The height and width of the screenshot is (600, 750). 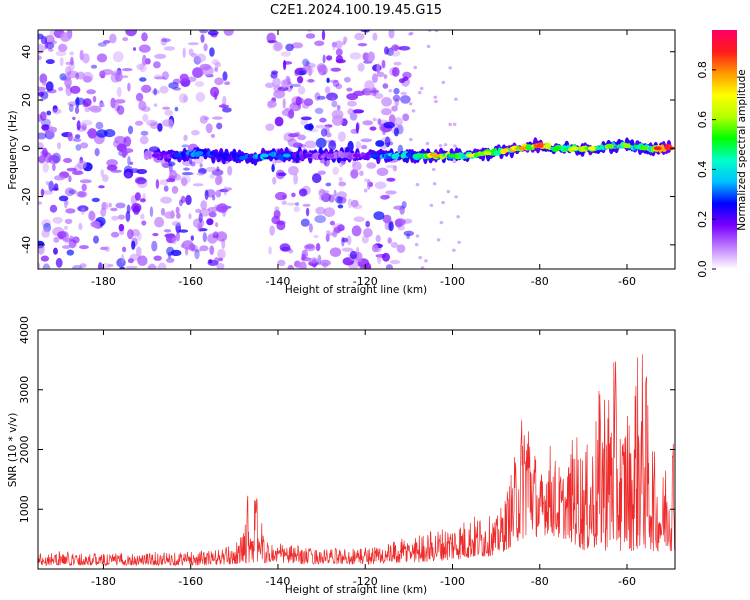 What do you see at coordinates (356, 10) in the screenshot?
I see `chart-title: C2E1.2024.100.19.45.G15` at bounding box center [356, 10].